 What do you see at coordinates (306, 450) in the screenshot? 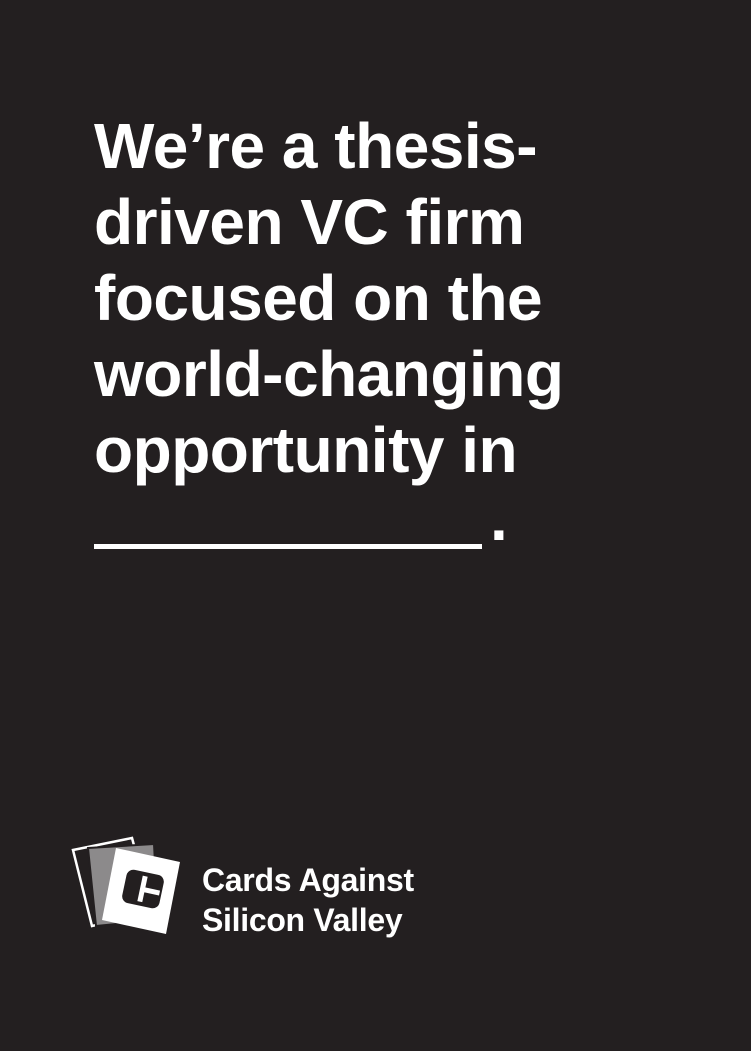
I see `prompt-line-5: opportunity in` at bounding box center [306, 450].